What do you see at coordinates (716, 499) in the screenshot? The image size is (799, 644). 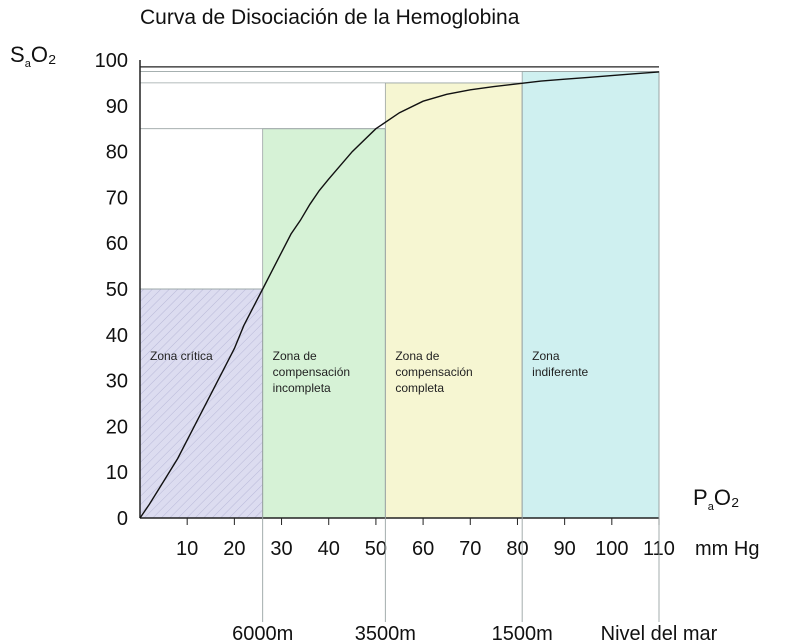 I see `x-axis-label: PaO₂` at bounding box center [716, 499].